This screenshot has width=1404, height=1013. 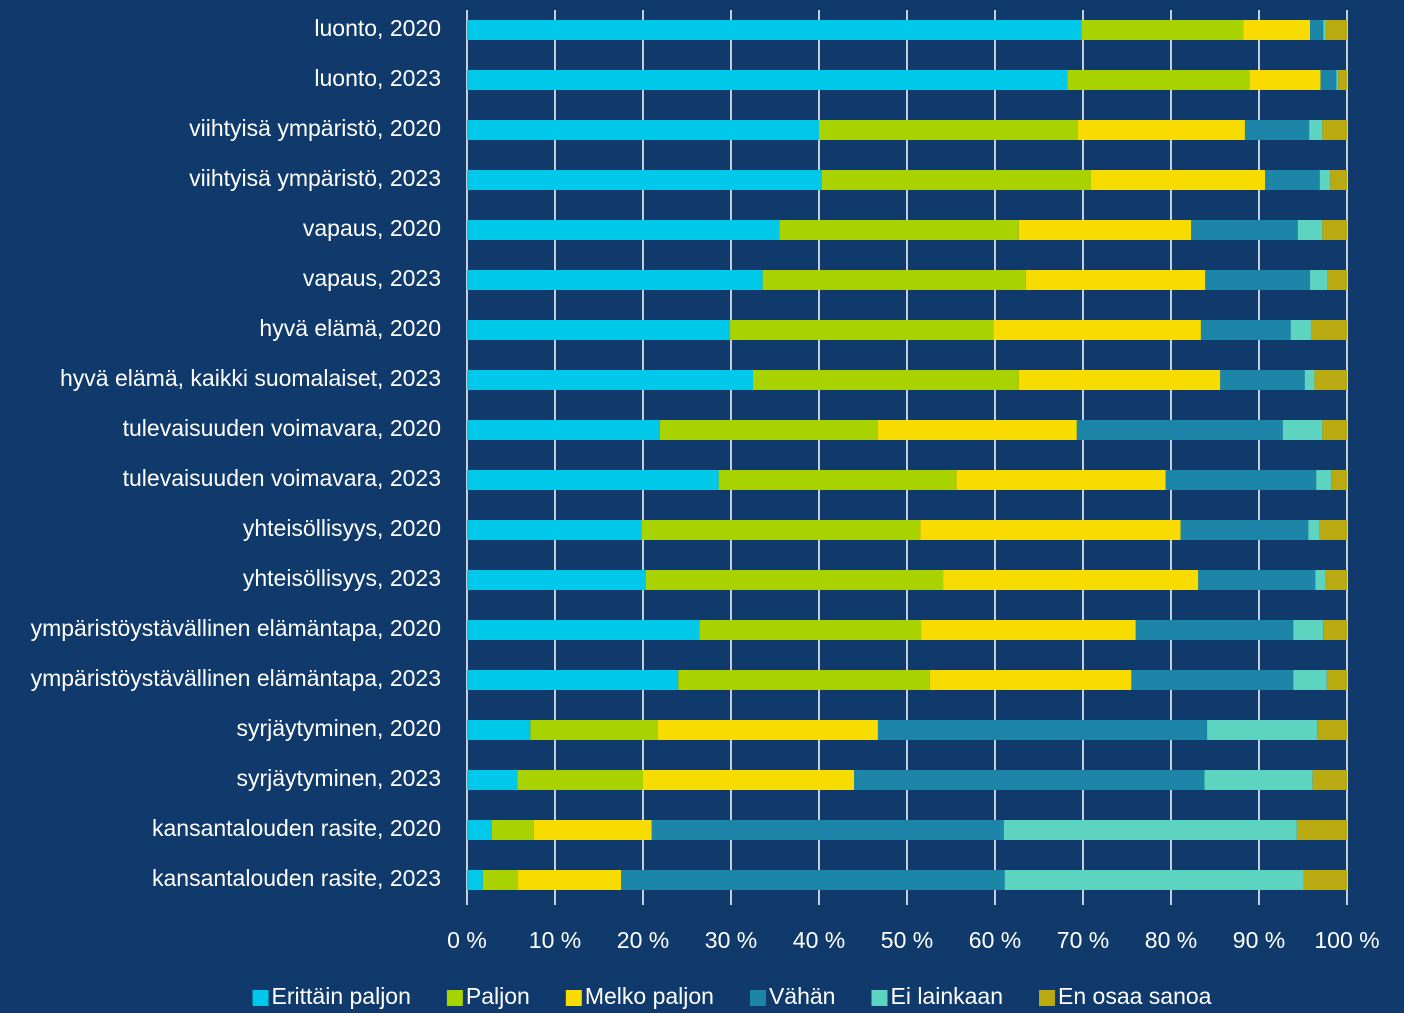 I want to click on legend-label: Erittäin paljon, so click(x=341, y=996).